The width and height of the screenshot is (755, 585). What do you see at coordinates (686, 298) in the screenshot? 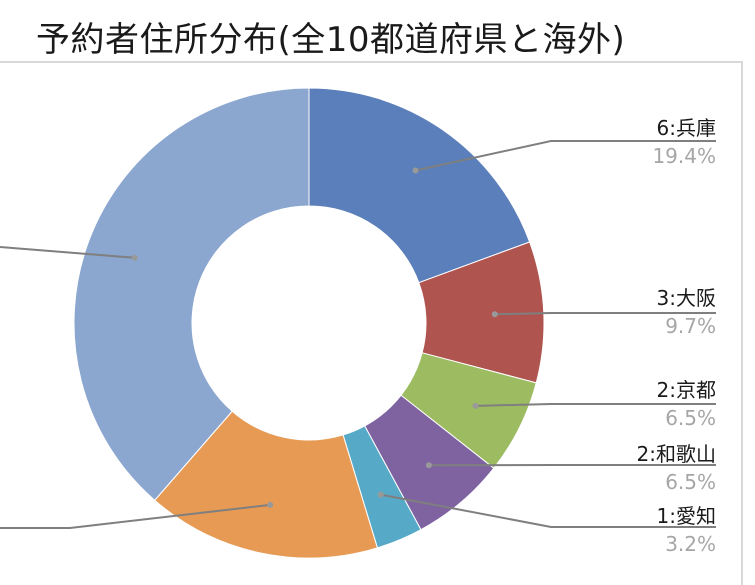
I see `slice-label-name-1: 3:大阪` at bounding box center [686, 298].